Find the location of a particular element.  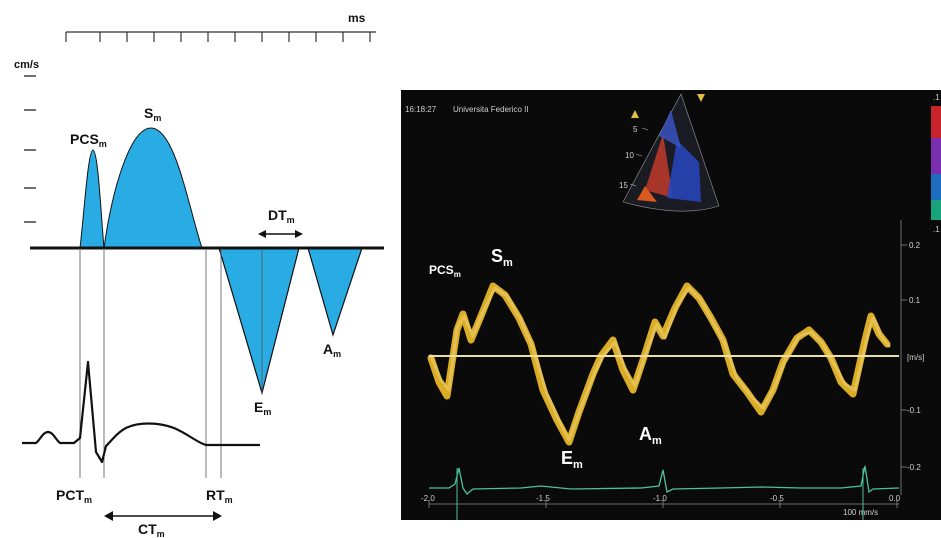

svg-text: 15 is located at coordinates (623, 185).